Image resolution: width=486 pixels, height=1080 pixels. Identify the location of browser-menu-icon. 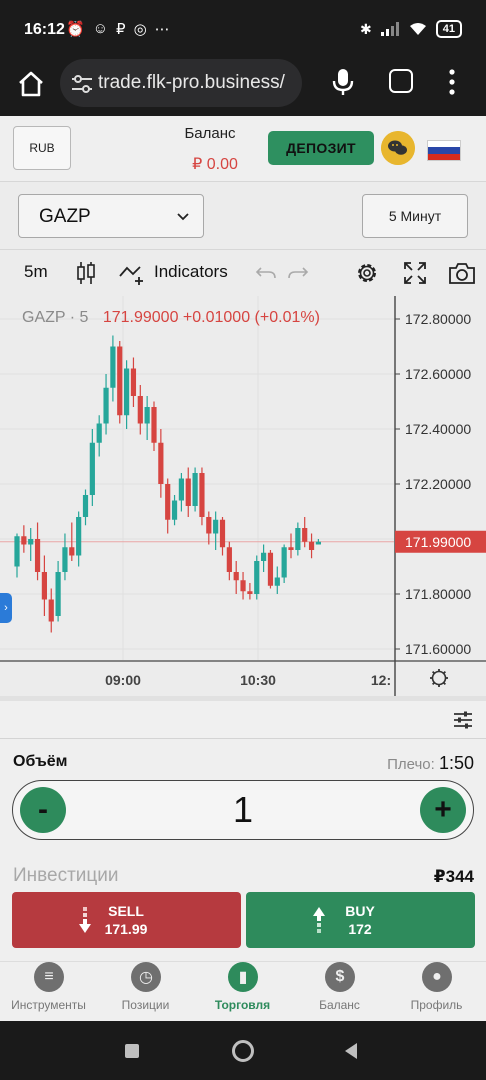
(452, 82).